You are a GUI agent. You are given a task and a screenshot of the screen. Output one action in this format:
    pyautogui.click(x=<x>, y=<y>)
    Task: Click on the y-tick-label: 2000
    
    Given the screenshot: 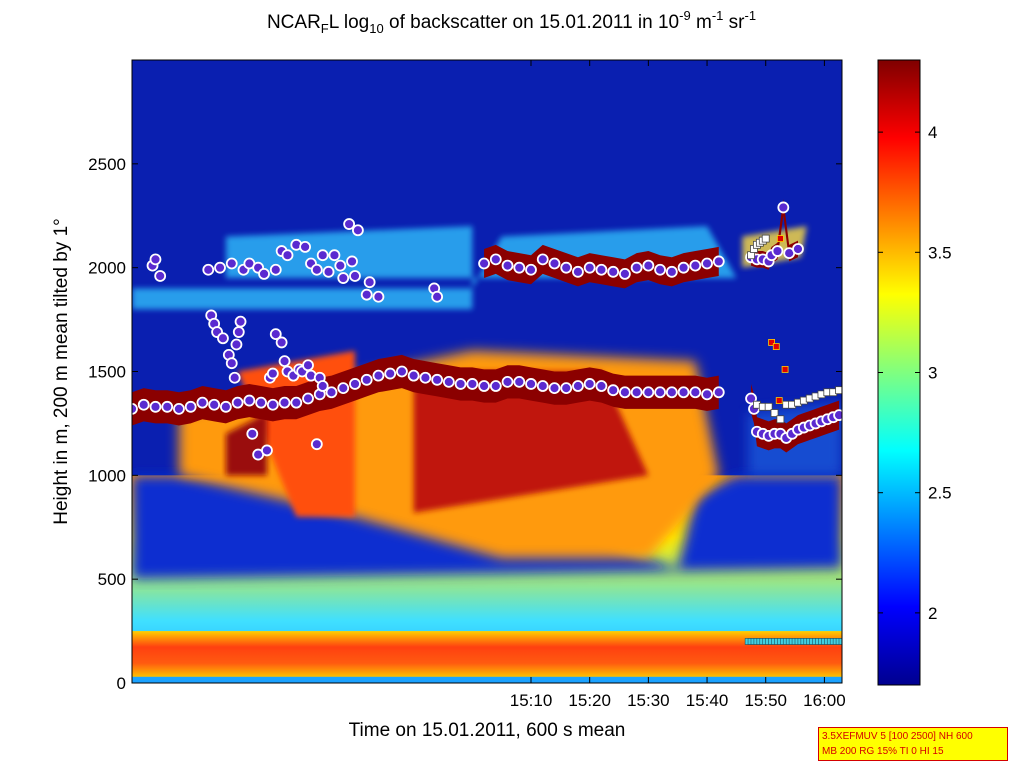 What is the action you would take?
    pyautogui.click(x=107, y=268)
    